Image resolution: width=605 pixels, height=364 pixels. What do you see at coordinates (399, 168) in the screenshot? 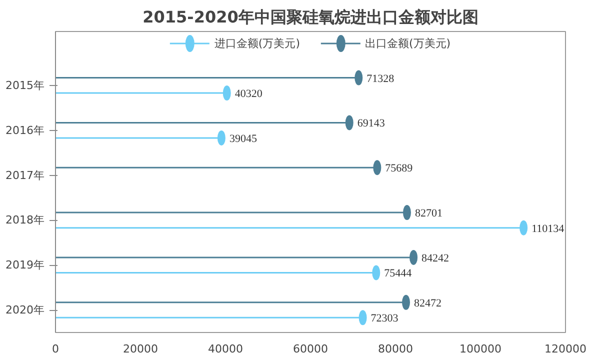
I see `data-label: 75689` at bounding box center [399, 168].